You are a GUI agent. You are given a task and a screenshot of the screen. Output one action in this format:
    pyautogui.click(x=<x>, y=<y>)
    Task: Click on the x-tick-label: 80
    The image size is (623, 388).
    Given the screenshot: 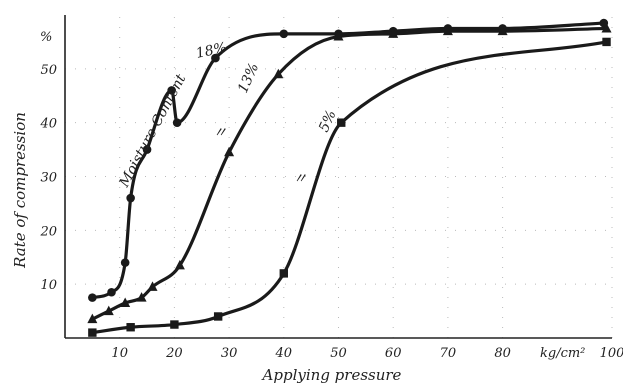 What is the action you would take?
    pyautogui.click(x=502, y=353)
    